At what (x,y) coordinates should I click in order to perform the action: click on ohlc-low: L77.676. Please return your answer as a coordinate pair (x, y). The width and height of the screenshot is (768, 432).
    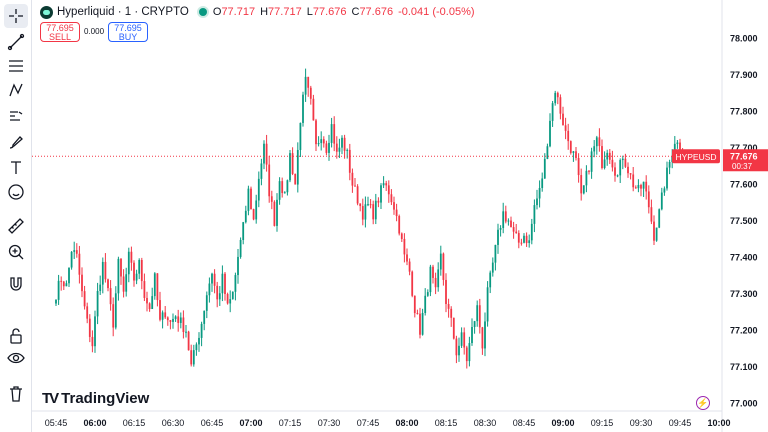
    Looking at the image, I should click on (326, 12).